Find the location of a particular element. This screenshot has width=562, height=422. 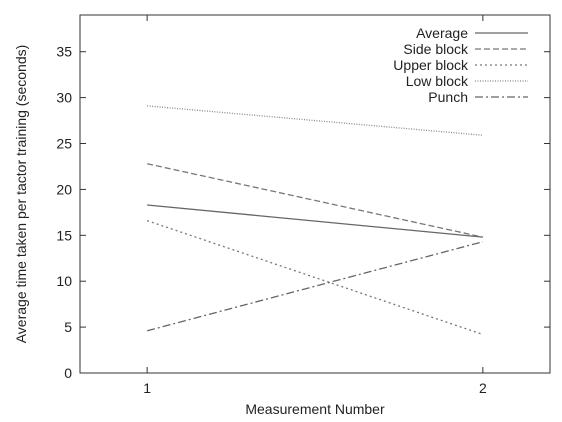

y-tick-label: 20 is located at coordinates (64, 189).